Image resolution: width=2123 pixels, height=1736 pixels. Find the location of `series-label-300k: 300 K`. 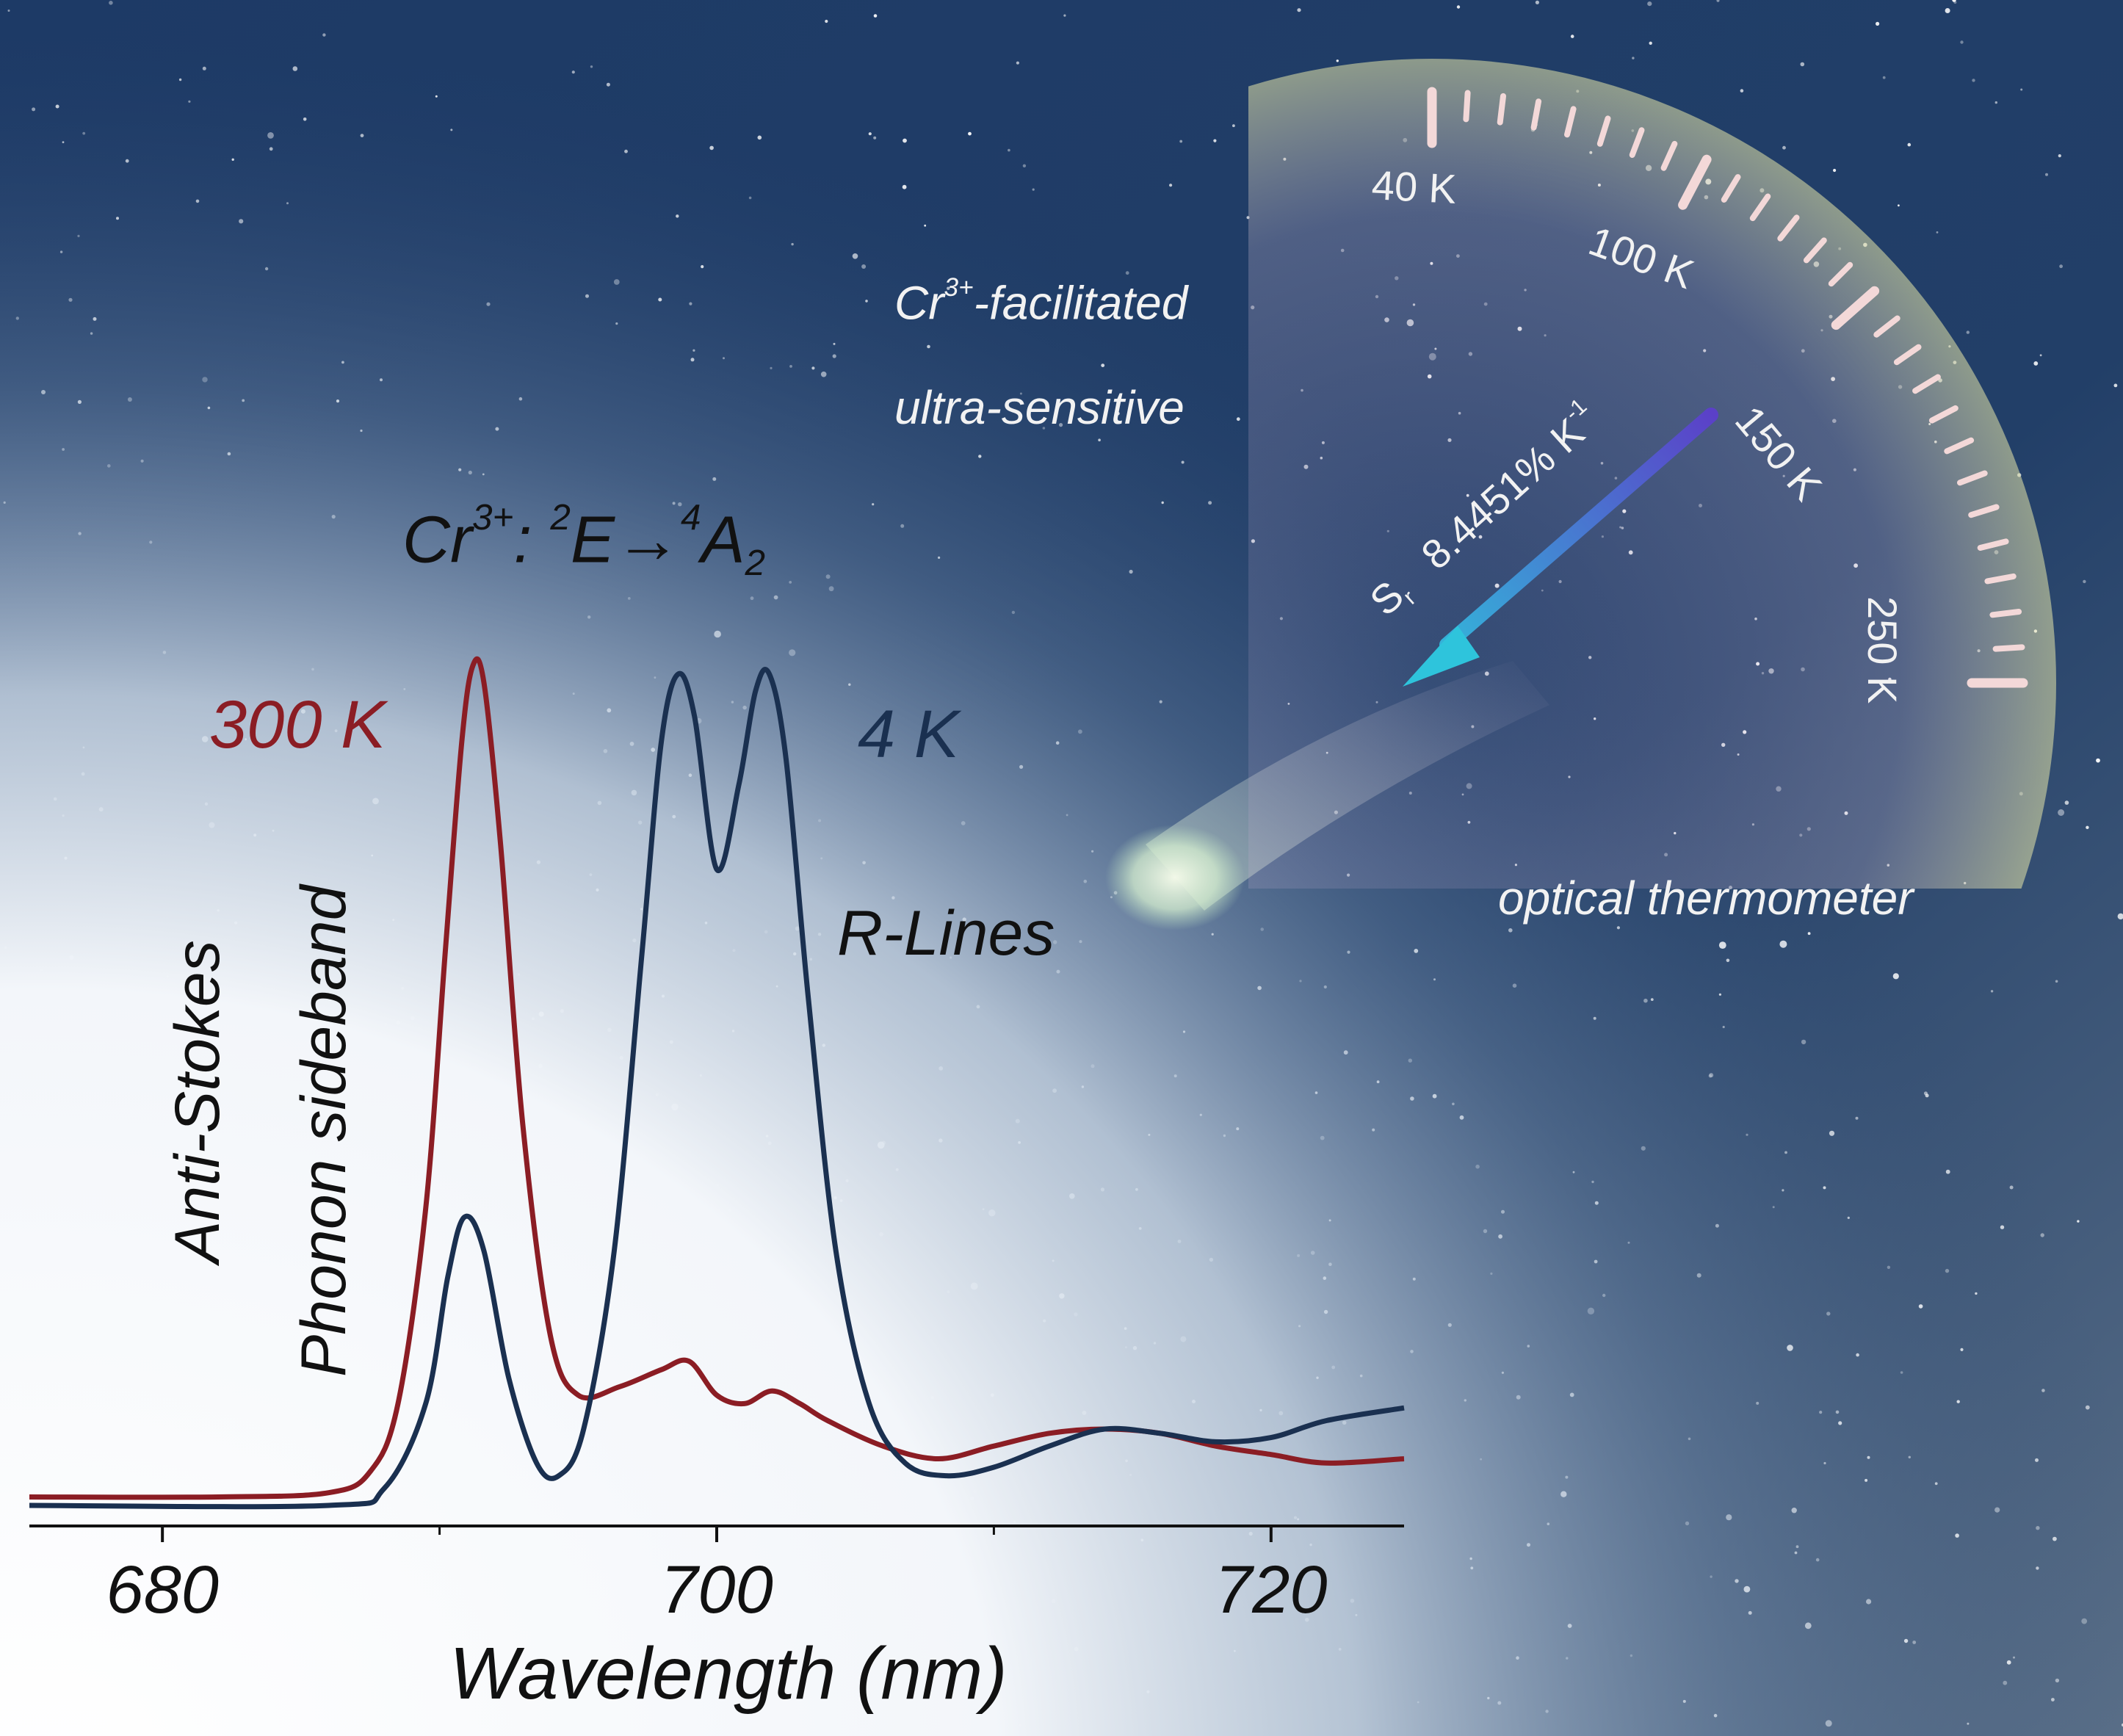

series-label-300k: 300 K is located at coordinates (297, 724).